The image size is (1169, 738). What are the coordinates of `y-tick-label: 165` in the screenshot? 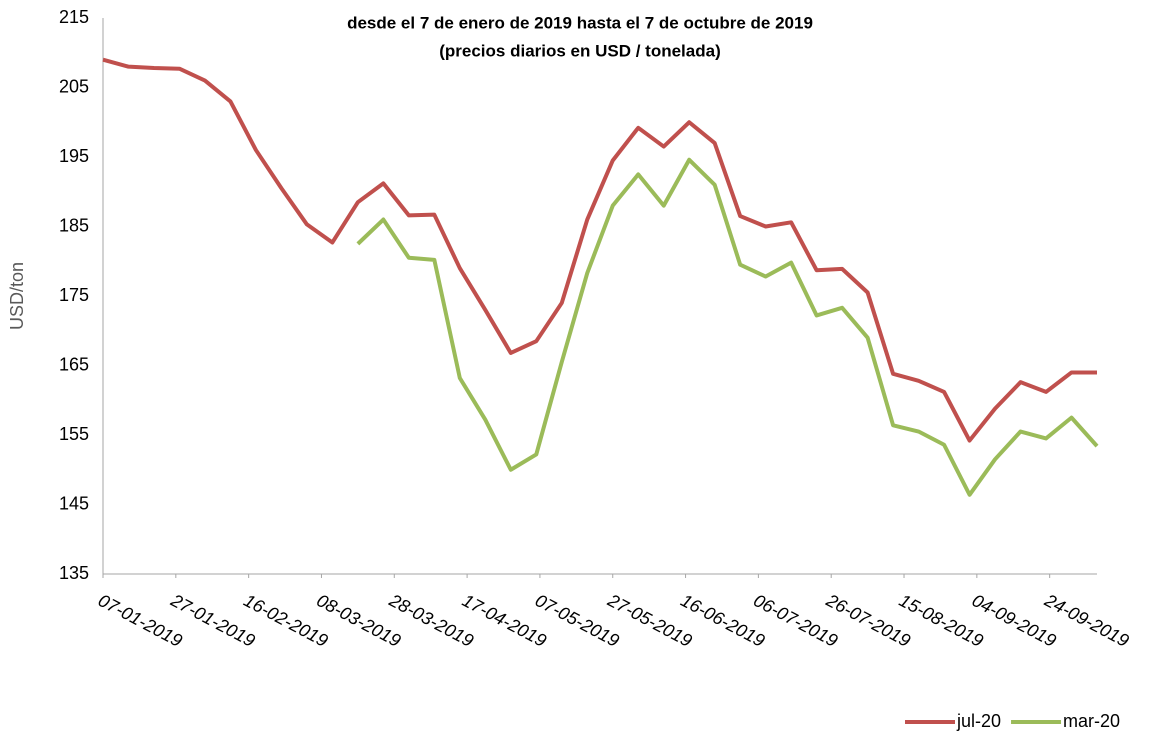 It's located at (74, 364).